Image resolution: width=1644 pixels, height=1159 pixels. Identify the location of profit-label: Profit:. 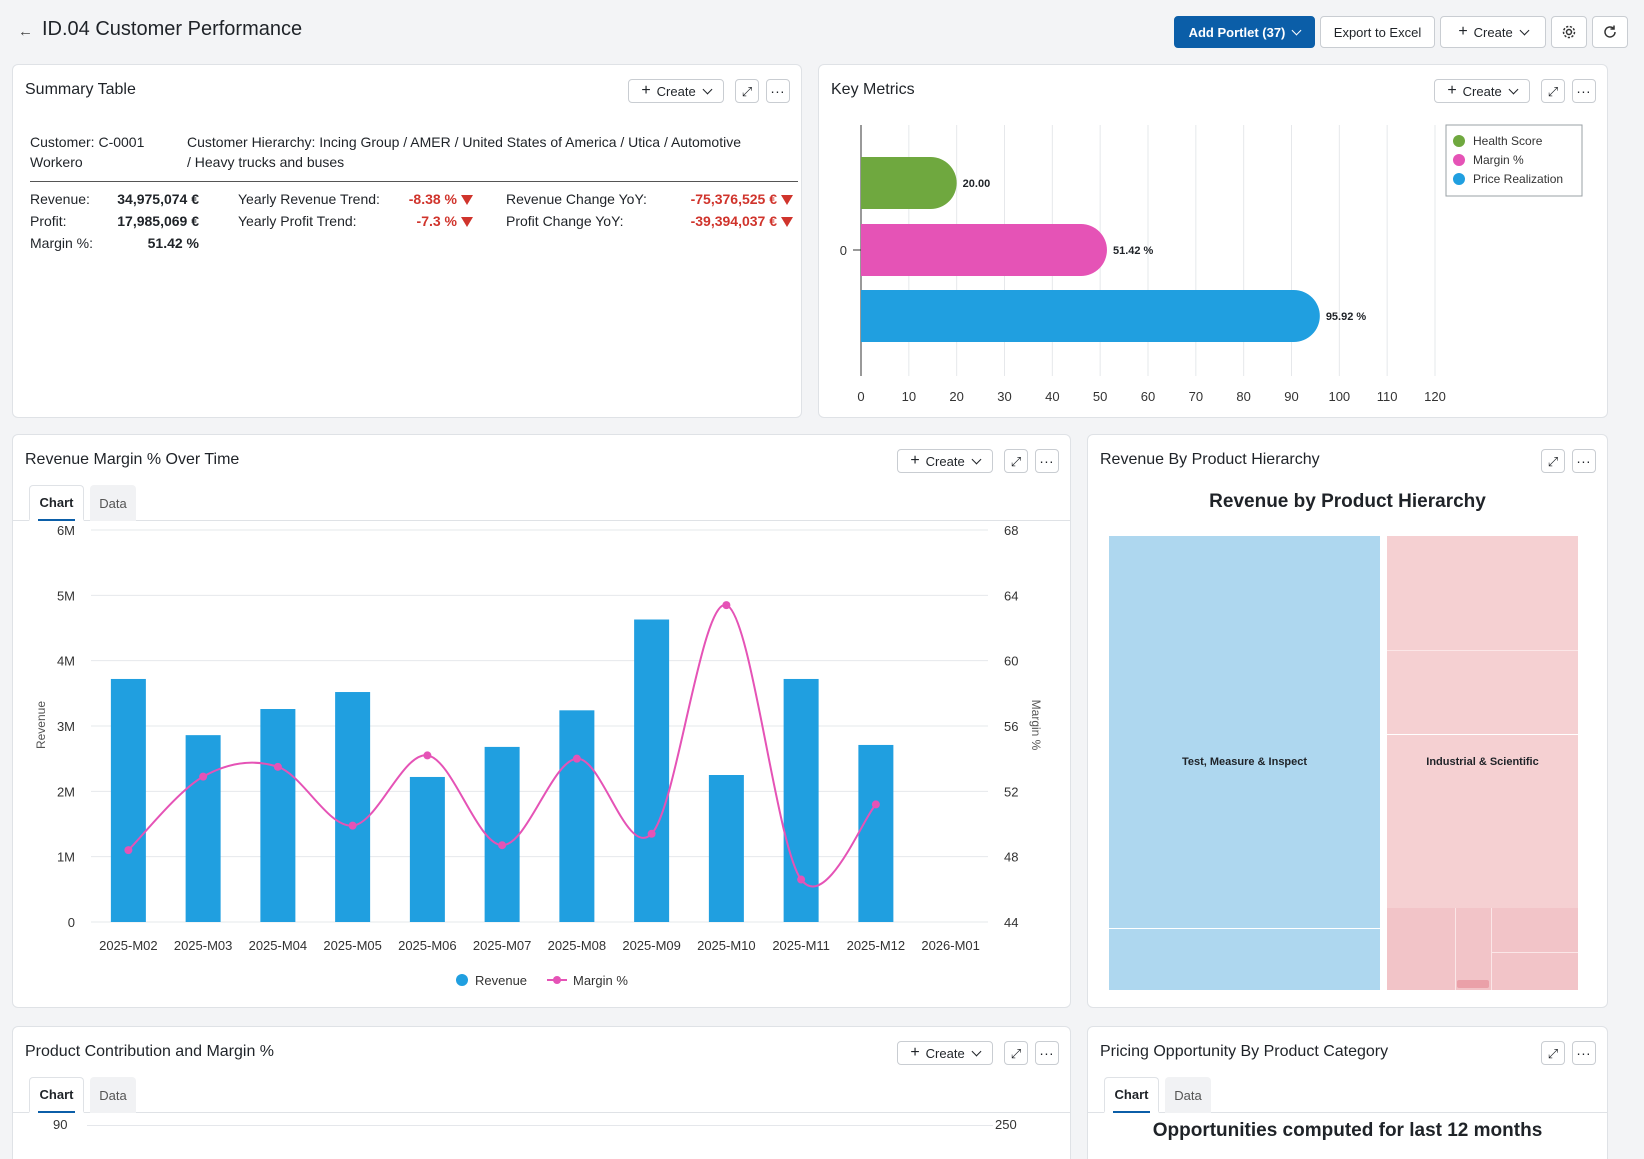
(48, 221).